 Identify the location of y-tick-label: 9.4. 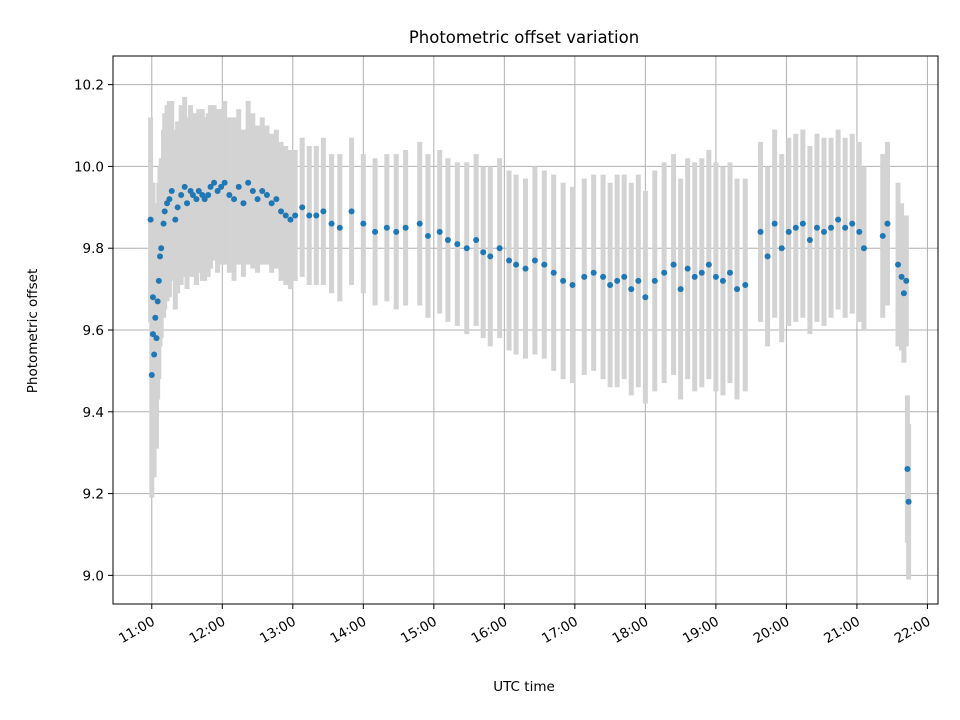
(93, 413).